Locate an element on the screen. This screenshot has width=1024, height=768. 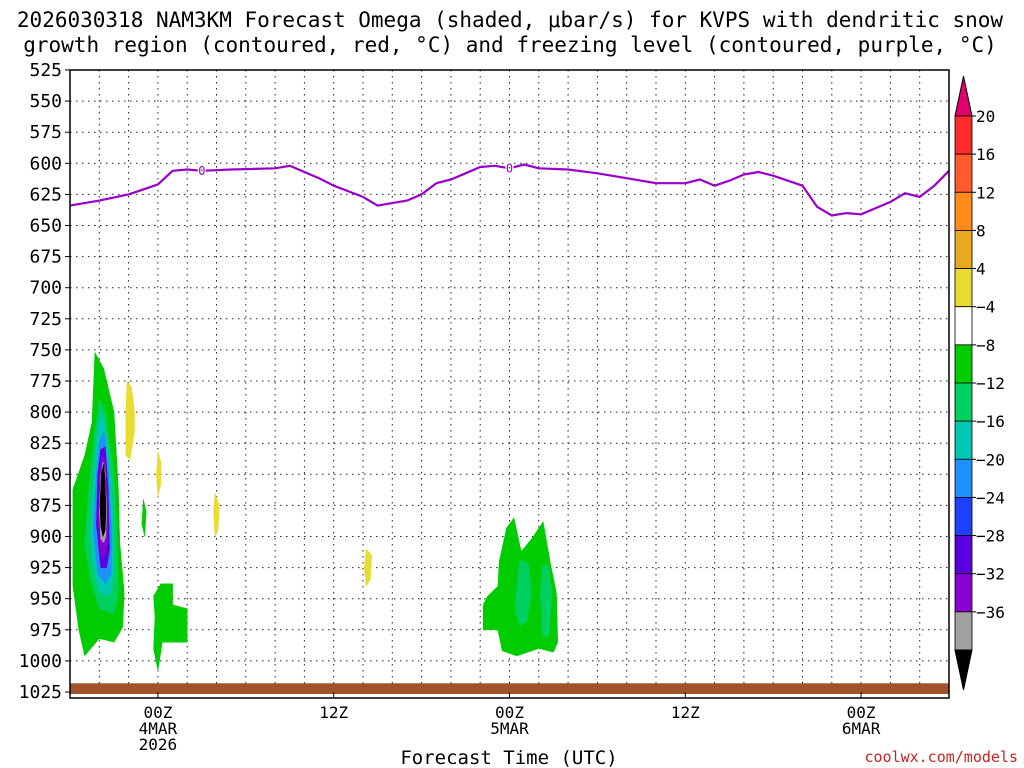
y-tick-label-775: 775 is located at coordinates (45, 381).